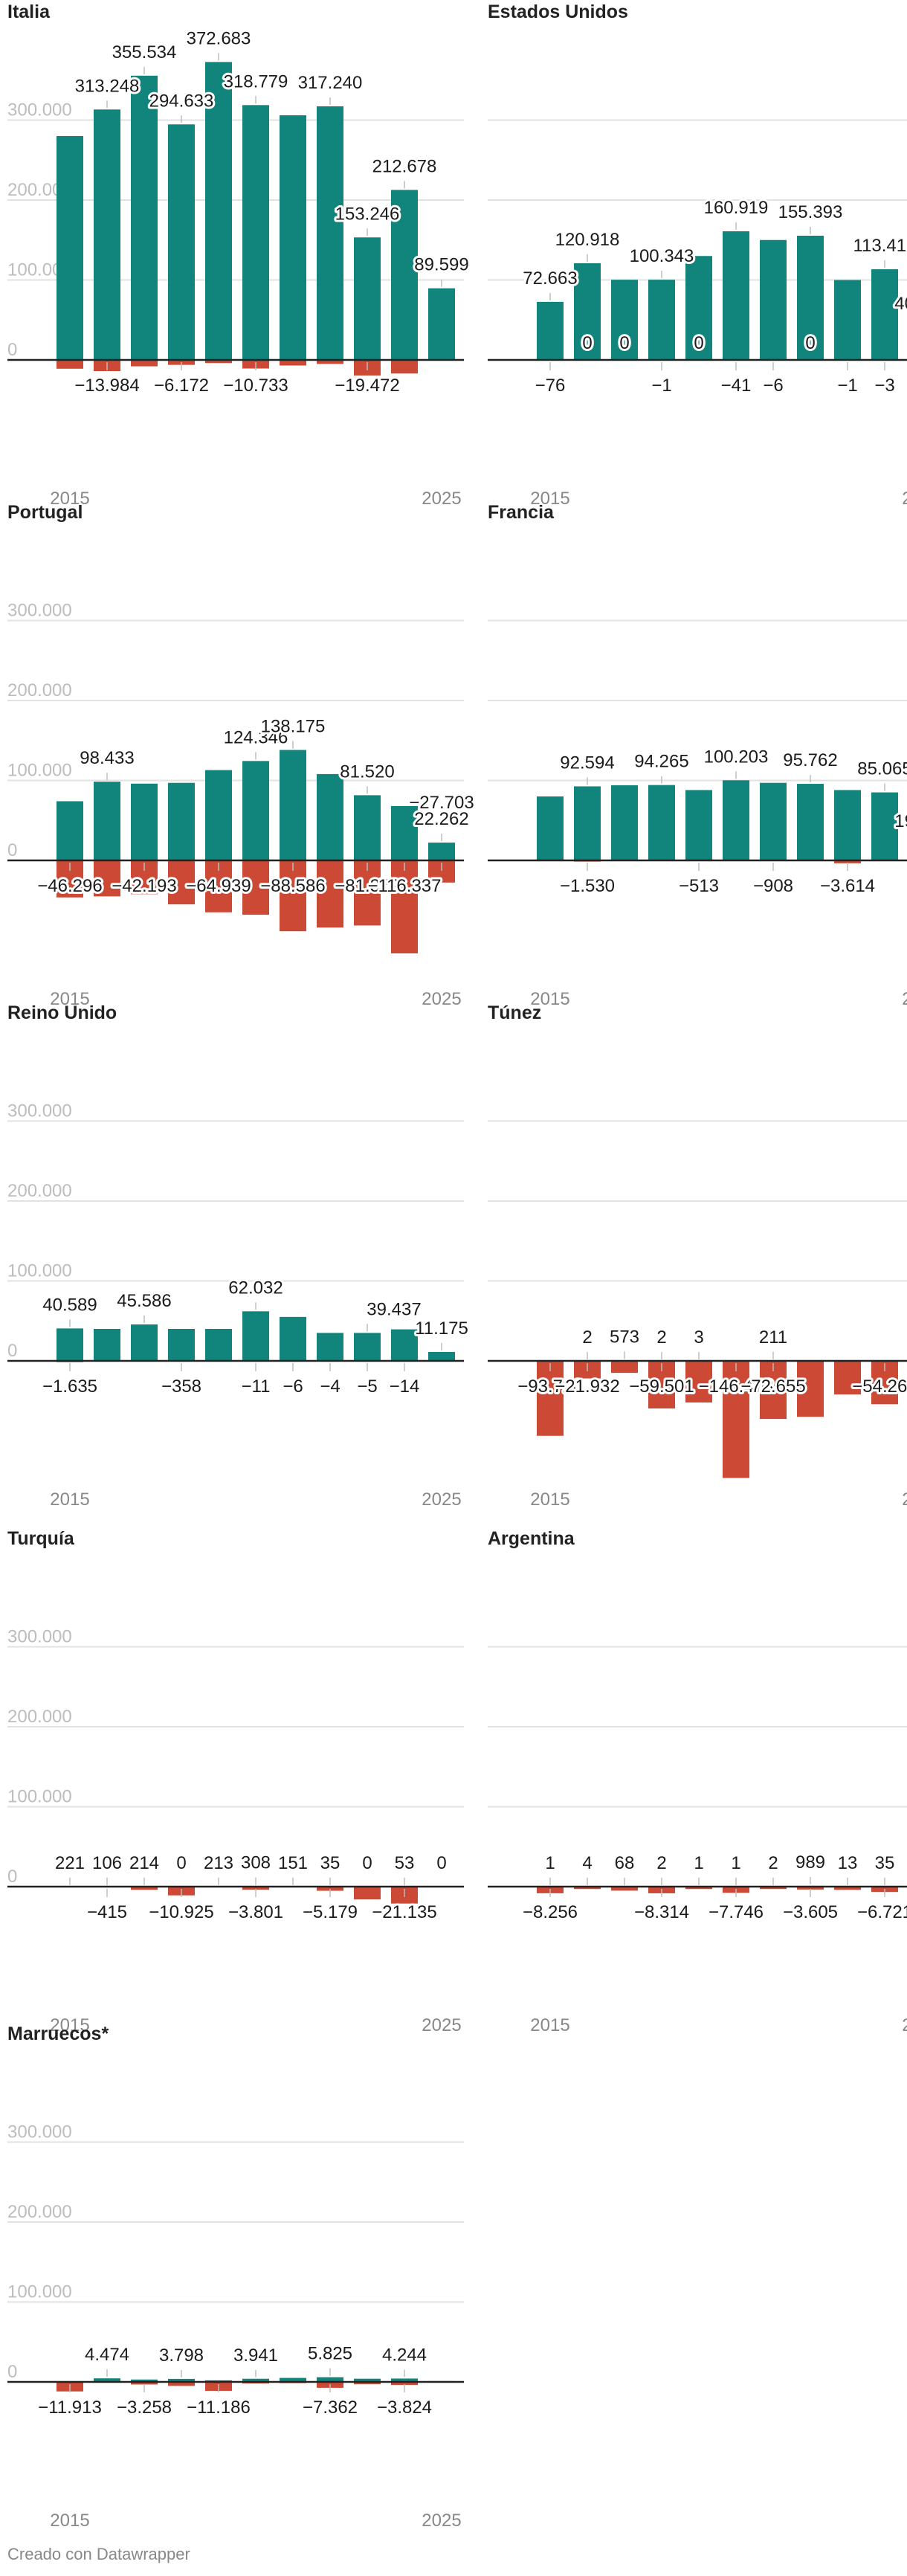 This screenshot has width=907, height=2576. Describe the element at coordinates (256, 737) in the screenshot. I see `value-label: 124.346` at that location.